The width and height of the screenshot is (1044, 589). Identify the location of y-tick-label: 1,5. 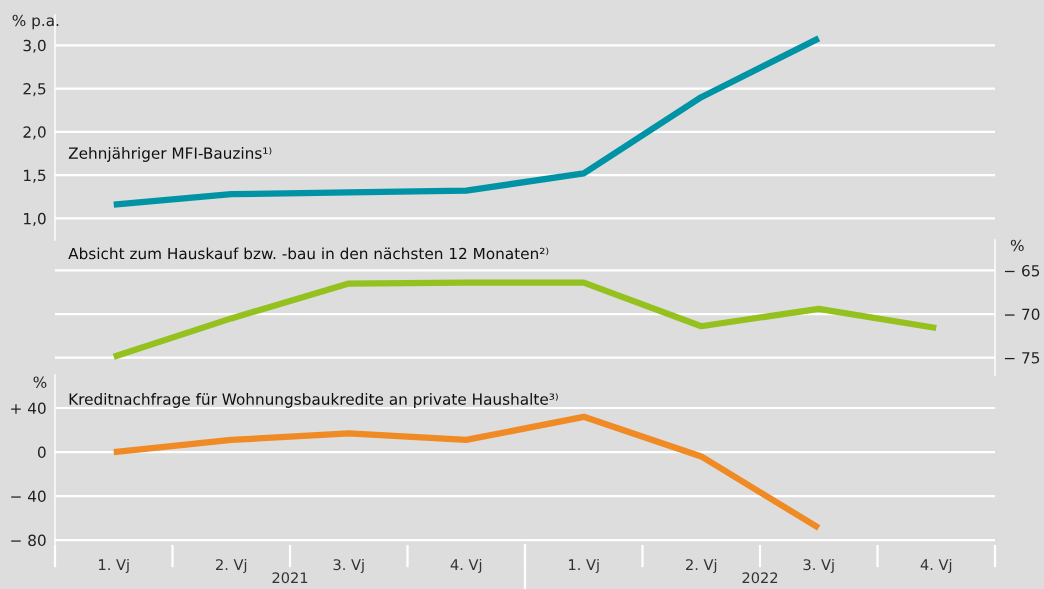
(35, 176).